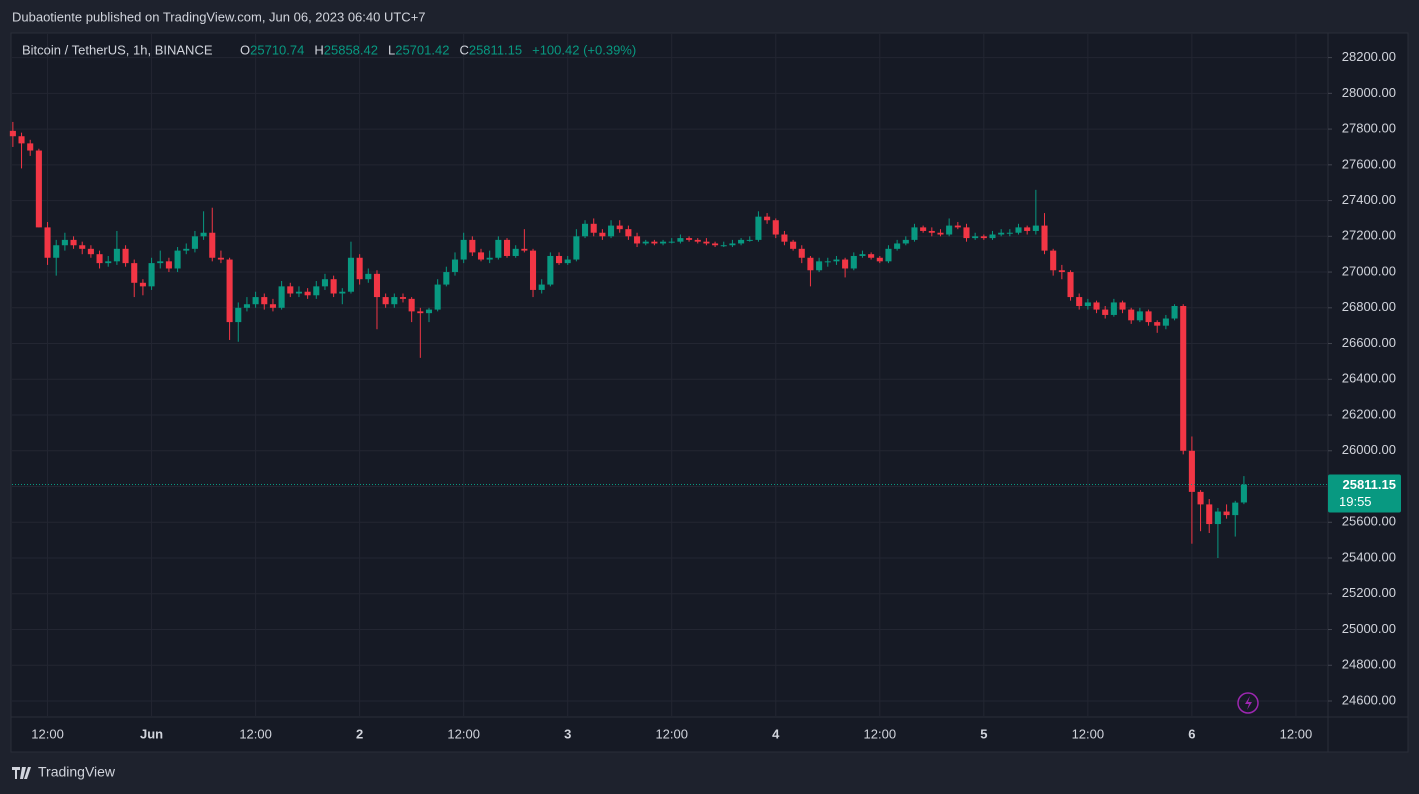  I want to click on y-tick-label: 25200.00, so click(1369, 592).